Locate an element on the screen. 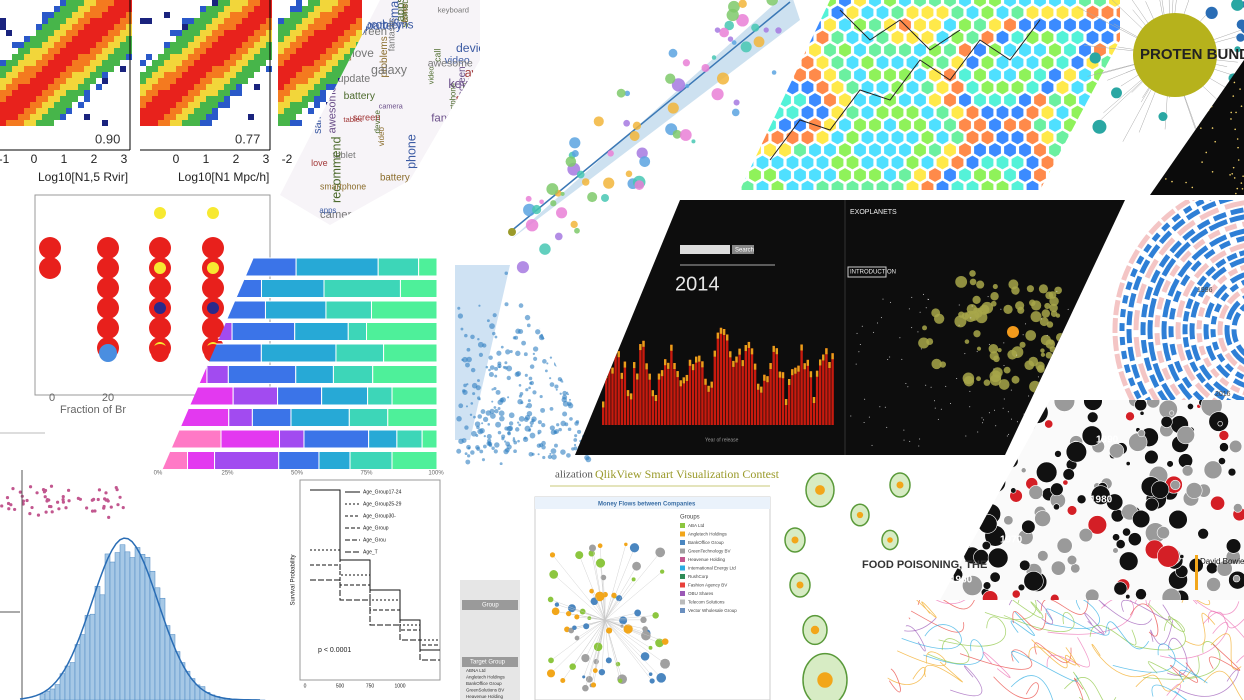  legend-label: Angletech Holdings is located at coordinates (708, 534).